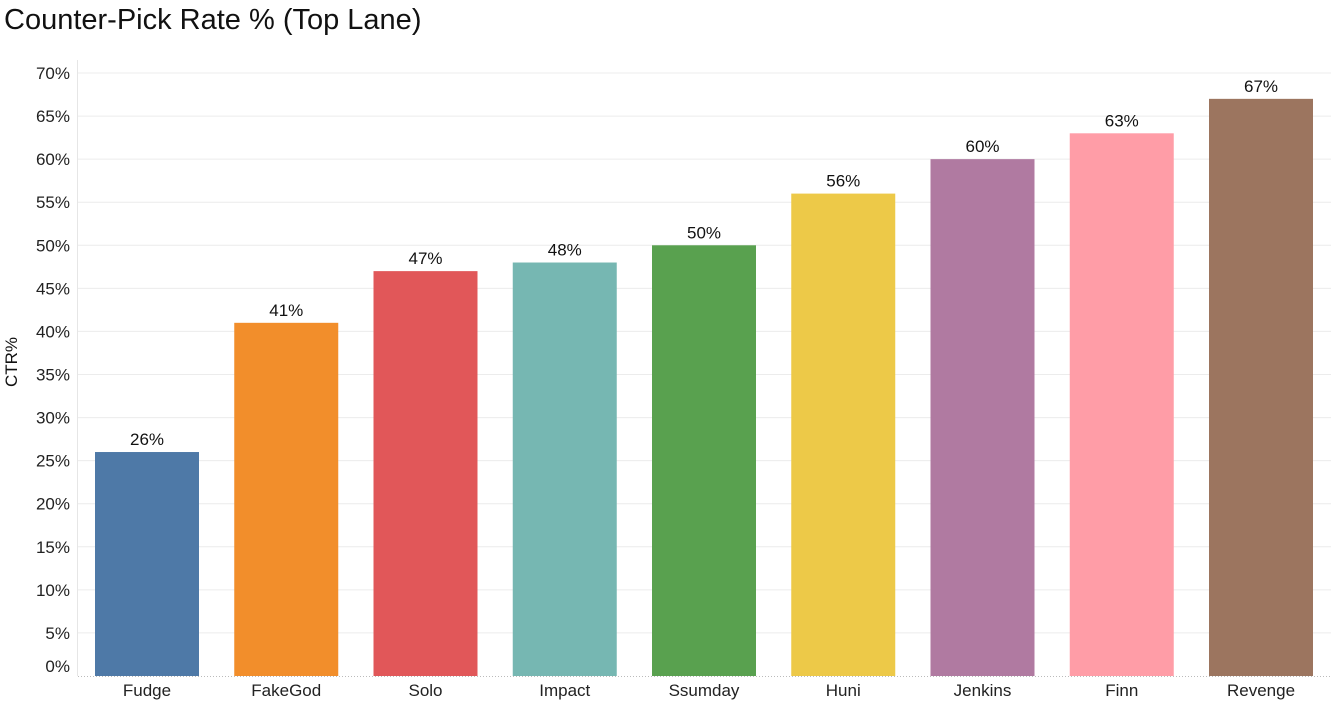  Describe the element at coordinates (286, 310) in the screenshot. I see `data-label: 41%` at that location.